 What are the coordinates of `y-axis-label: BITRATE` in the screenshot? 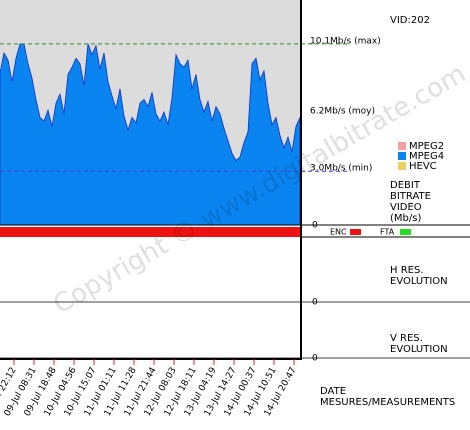 It's located at (410, 196).